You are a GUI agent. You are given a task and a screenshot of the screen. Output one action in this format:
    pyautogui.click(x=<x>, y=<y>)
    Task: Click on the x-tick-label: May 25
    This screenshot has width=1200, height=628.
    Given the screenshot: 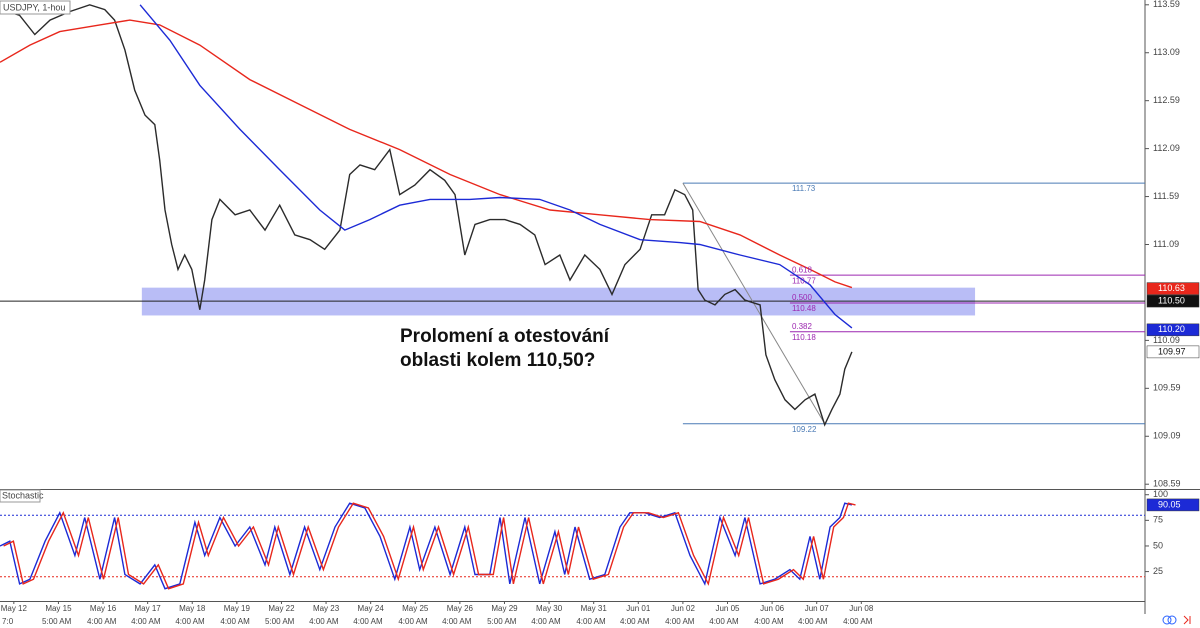 What is the action you would take?
    pyautogui.click(x=415, y=608)
    